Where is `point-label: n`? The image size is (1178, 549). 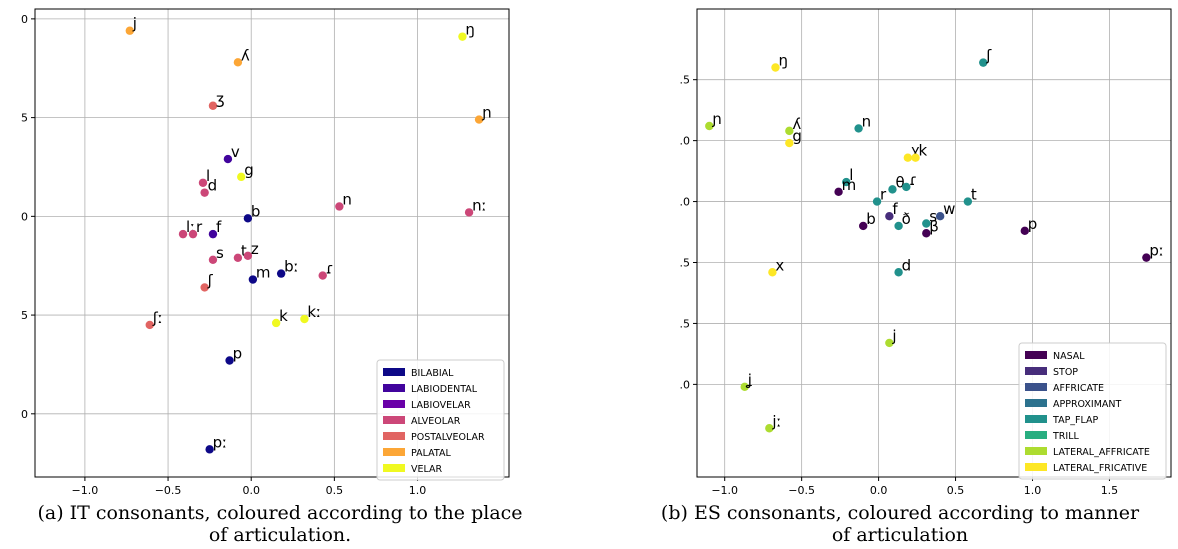
point-label: n is located at coordinates (867, 121).